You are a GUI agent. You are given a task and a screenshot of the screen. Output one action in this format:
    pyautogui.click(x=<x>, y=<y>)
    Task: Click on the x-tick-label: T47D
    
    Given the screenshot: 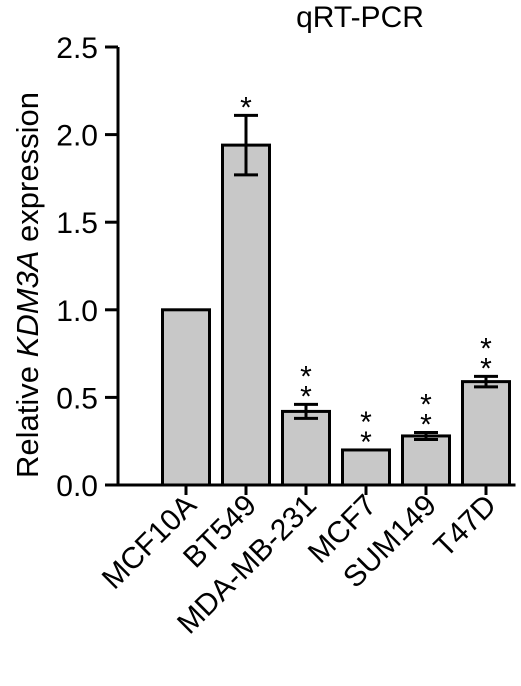 What is the action you would take?
    pyautogui.click(x=465, y=526)
    